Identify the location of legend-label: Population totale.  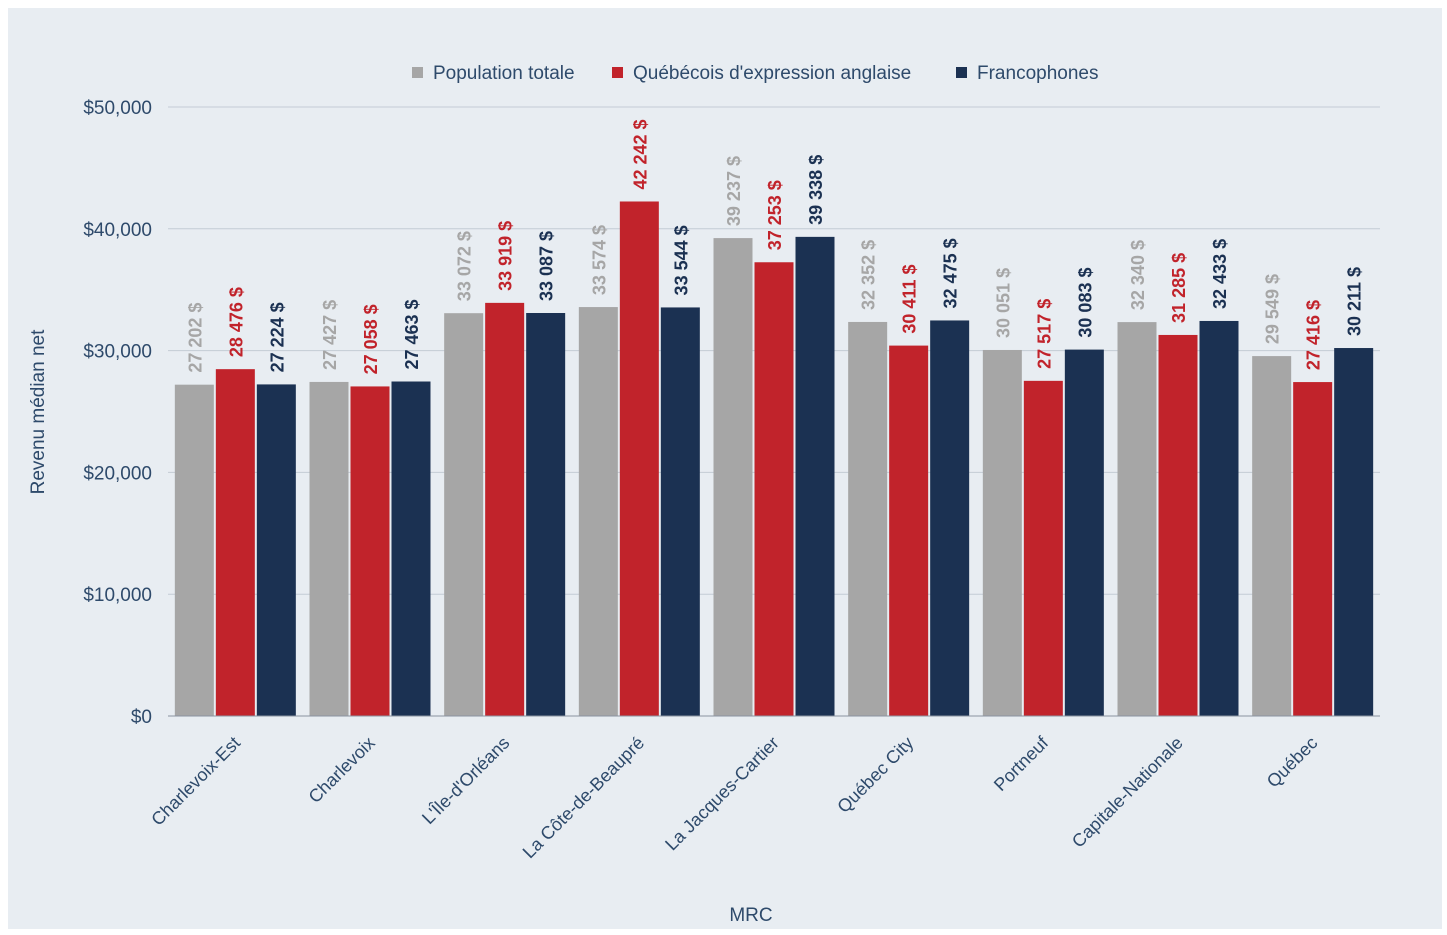
(504, 73).